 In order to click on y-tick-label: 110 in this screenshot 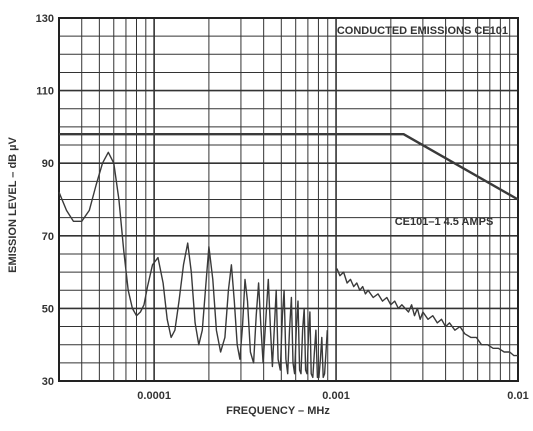, I will do `click(45, 92)`.